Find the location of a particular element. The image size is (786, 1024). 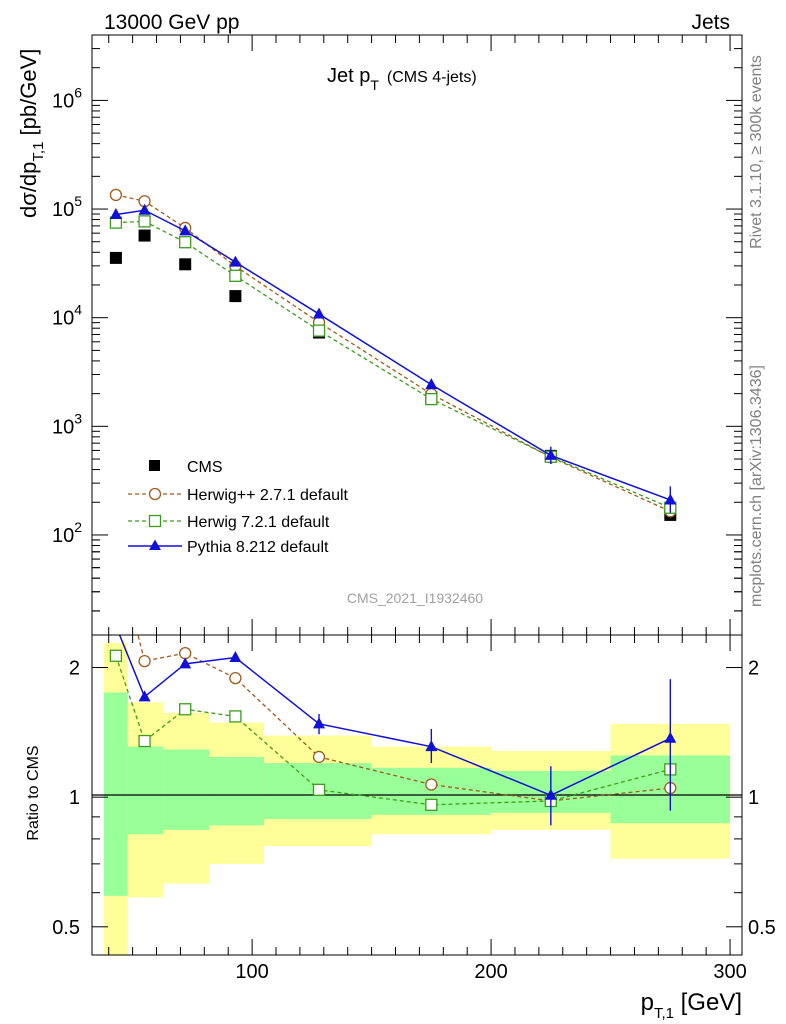

x-tick-label: 200 is located at coordinates (490, 972).